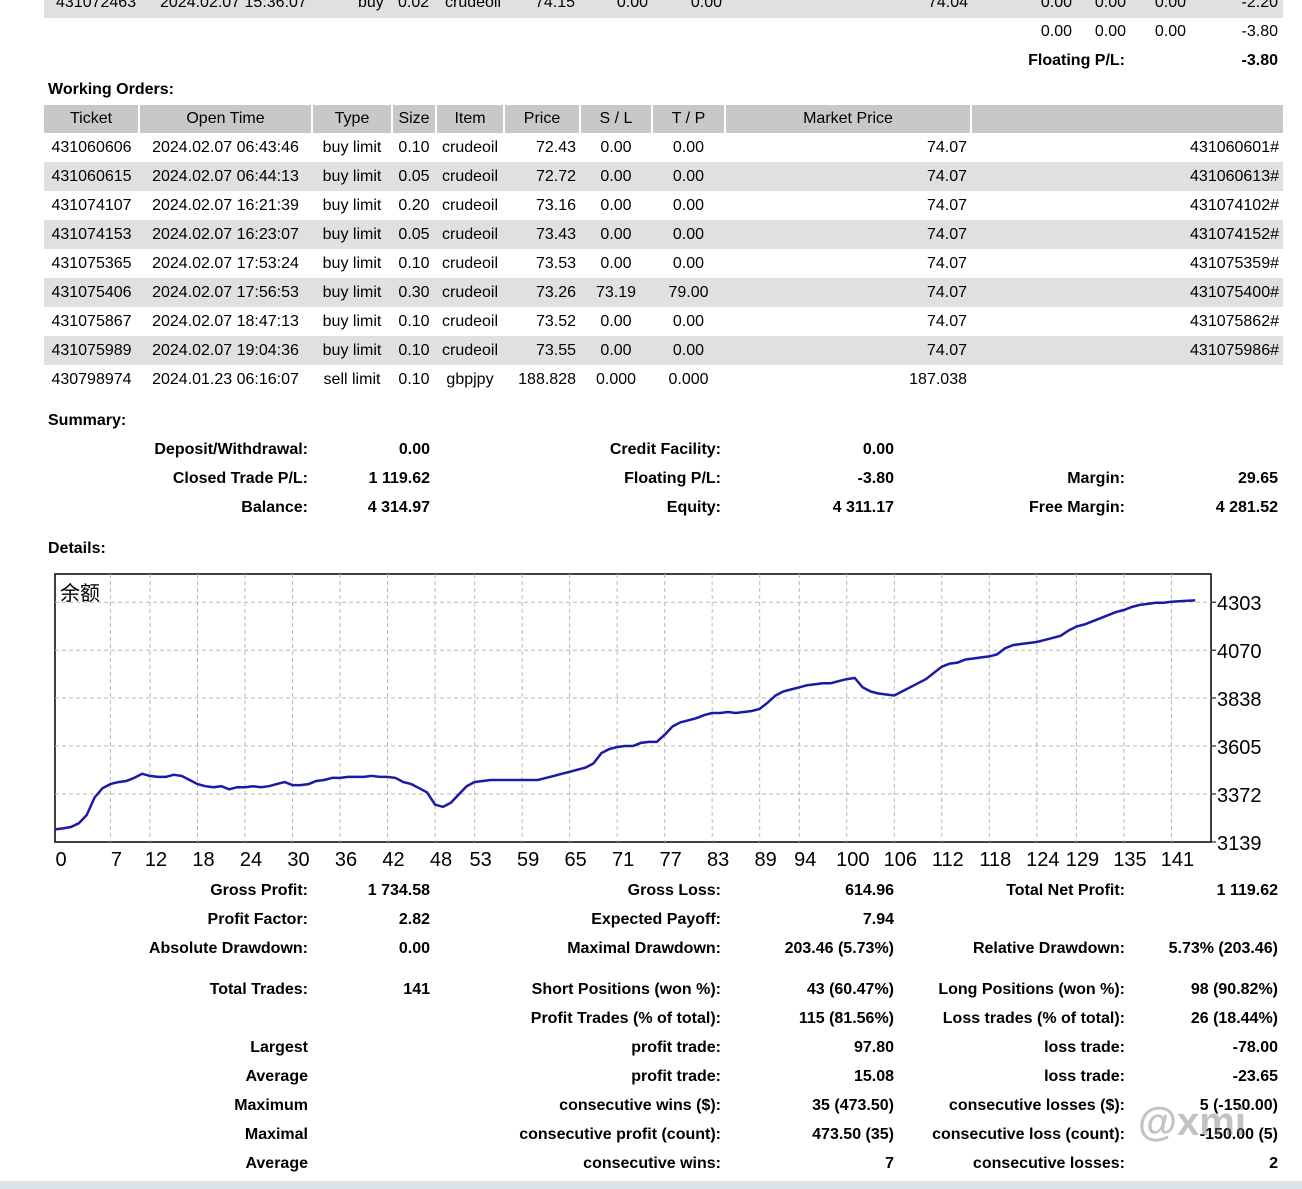 The image size is (1302, 1189). I want to click on x-tick-label: 65, so click(576, 860).